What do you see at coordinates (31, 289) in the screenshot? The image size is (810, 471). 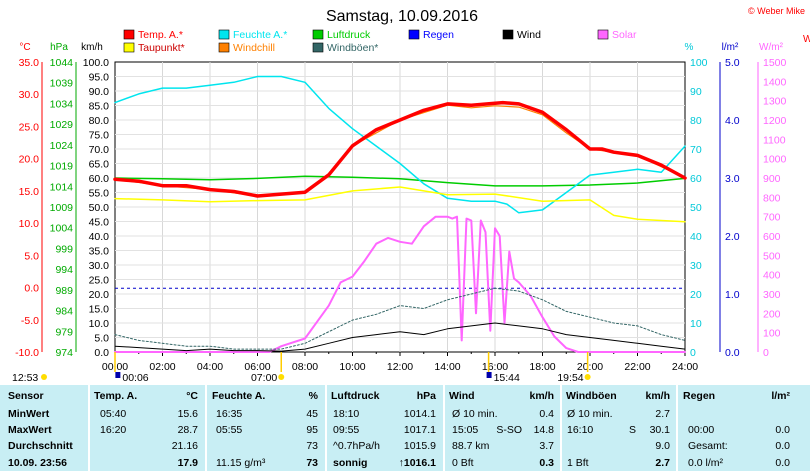 I see `temp-tick-label: 0.0` at bounding box center [31, 289].